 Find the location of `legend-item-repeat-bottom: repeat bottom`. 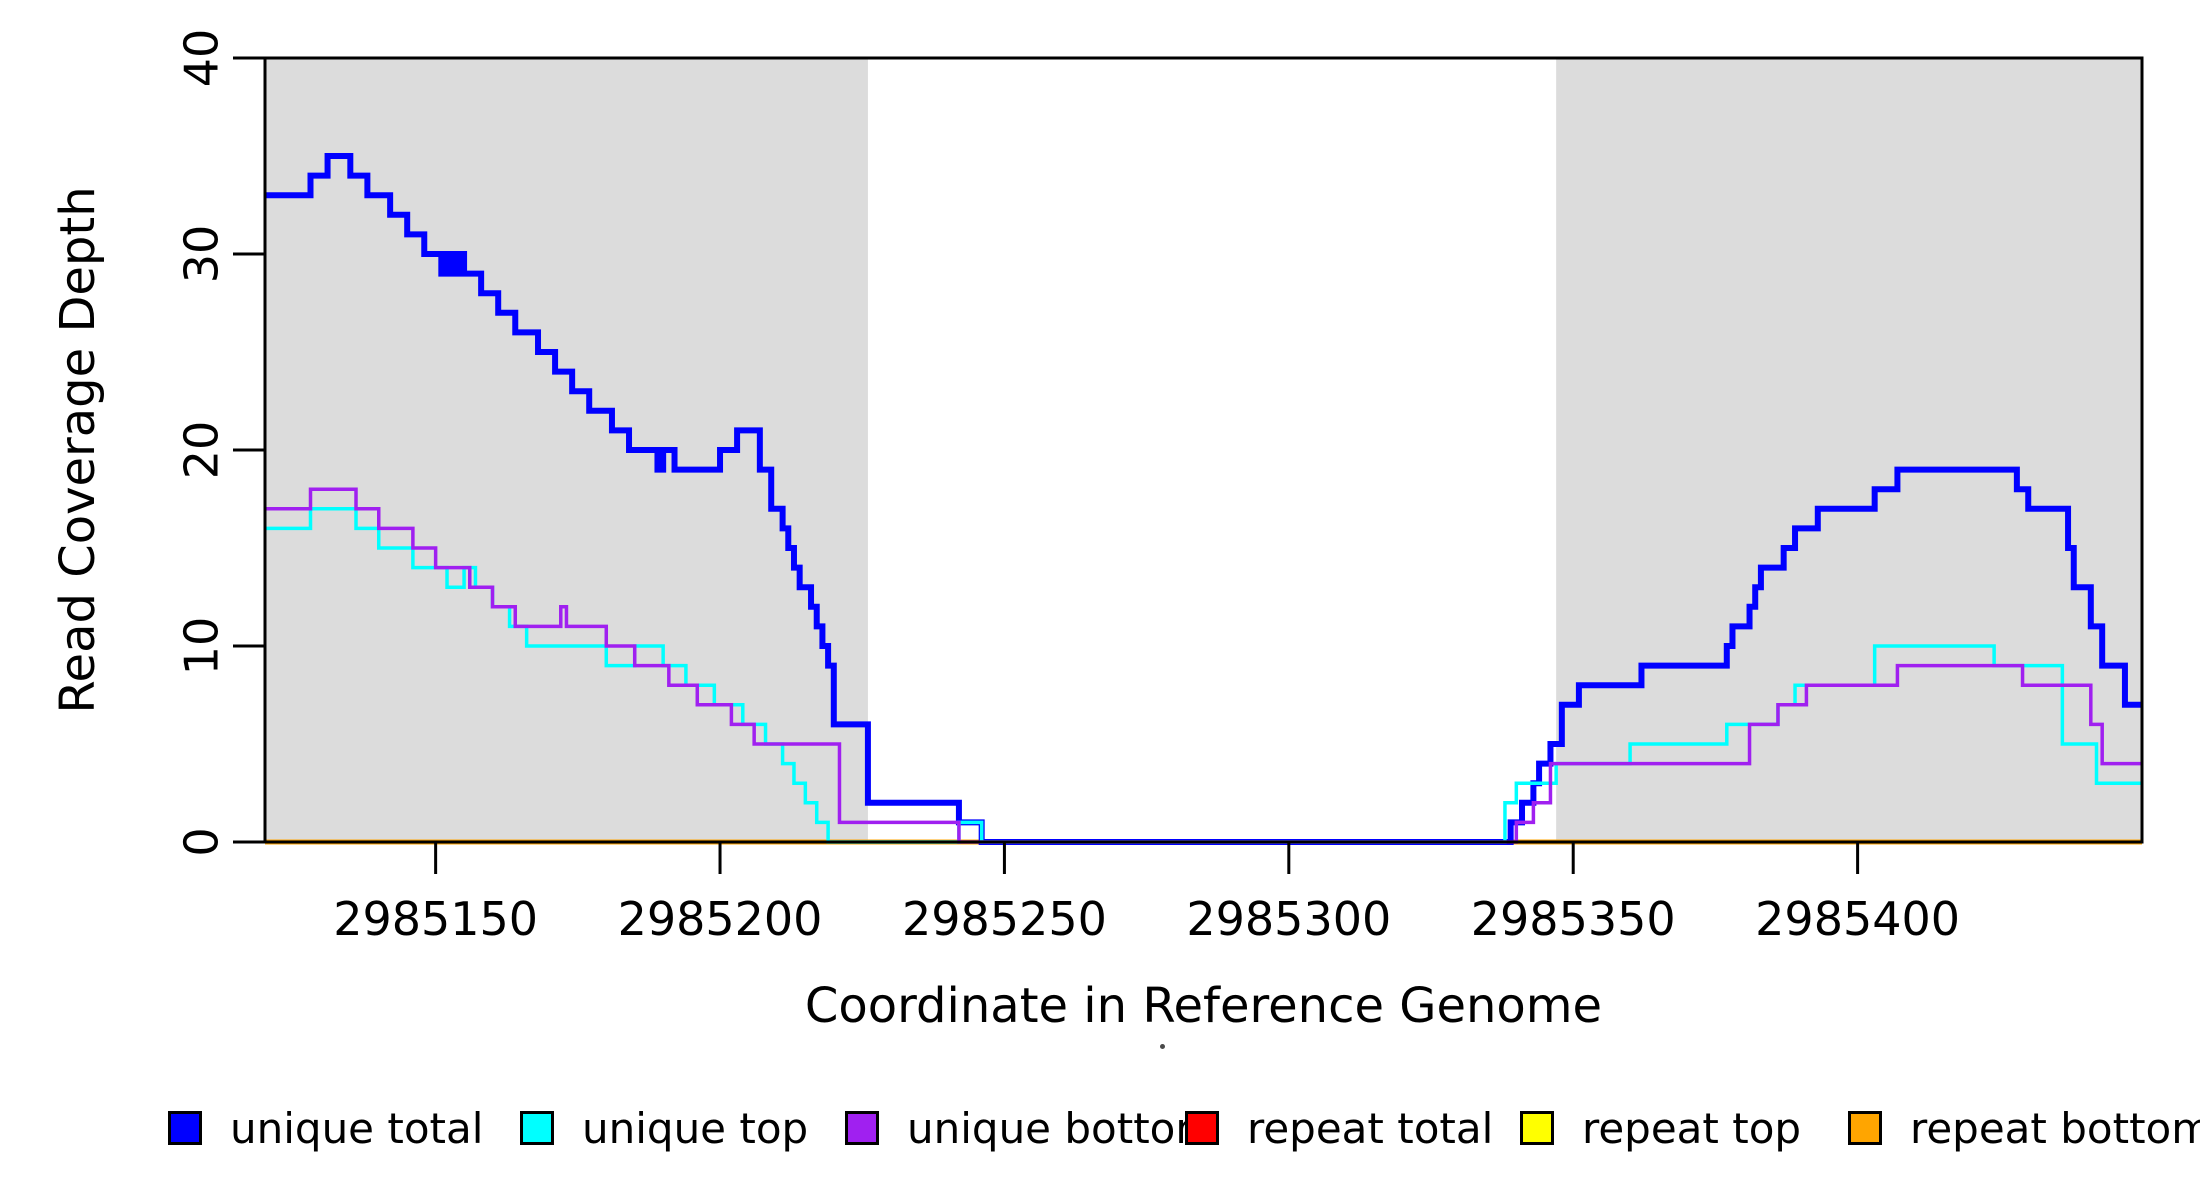

legend-item-repeat-bottom: repeat bottom is located at coordinates (2024, 1128).